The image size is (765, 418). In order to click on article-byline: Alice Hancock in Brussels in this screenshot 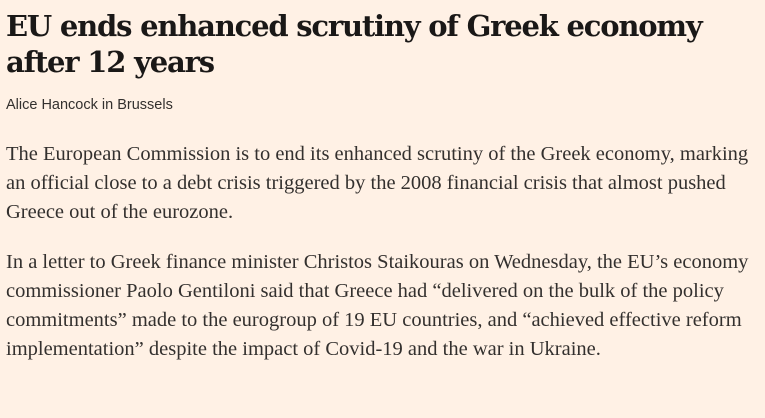, I will do `click(89, 105)`.